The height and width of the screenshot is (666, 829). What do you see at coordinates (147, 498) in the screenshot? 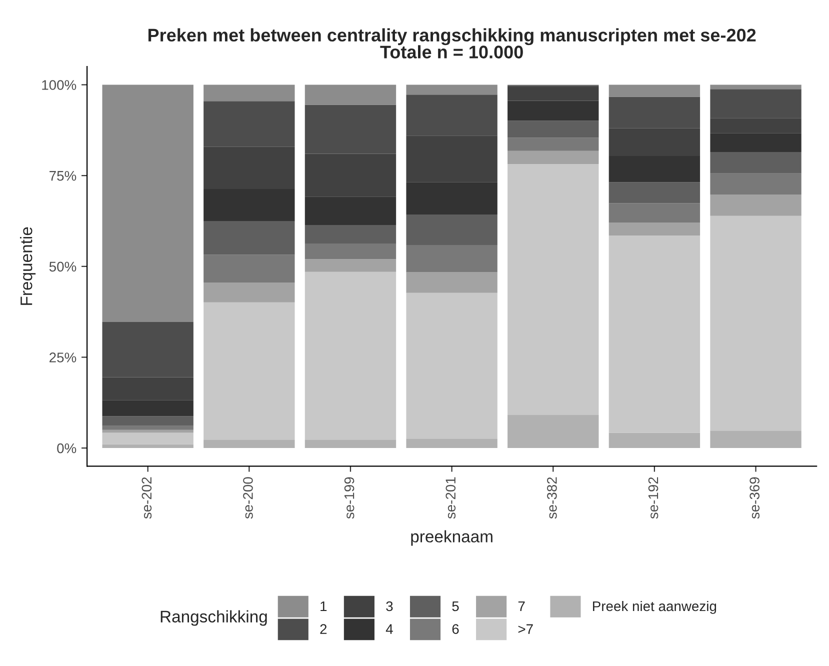
I see `x-tick-label: se-202` at bounding box center [147, 498].